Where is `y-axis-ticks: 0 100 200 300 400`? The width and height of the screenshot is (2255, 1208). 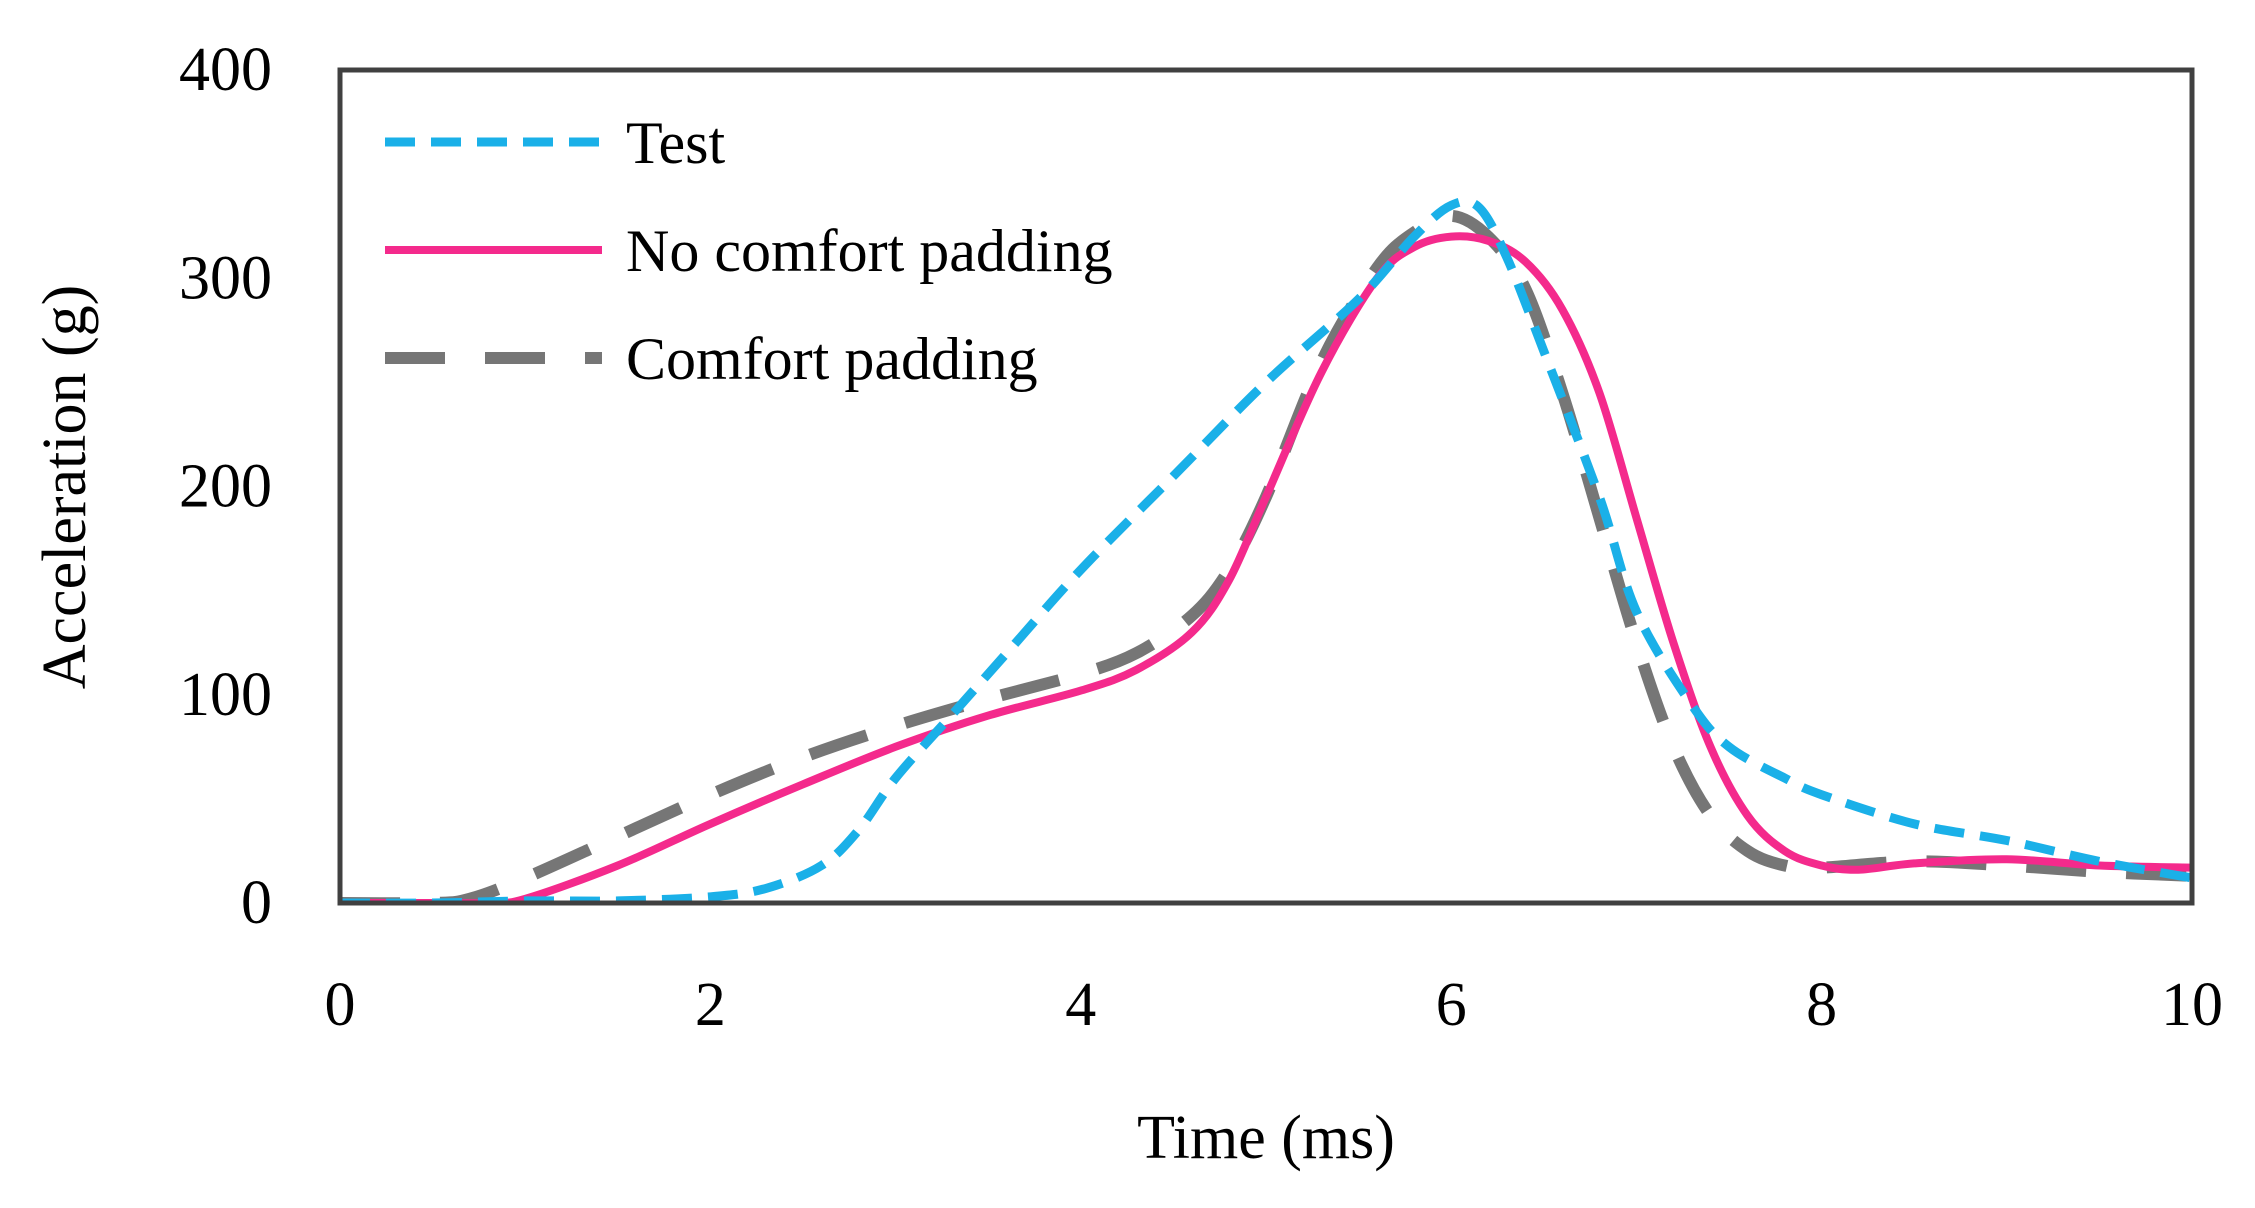 y-axis-ticks: 0 100 200 300 400 is located at coordinates (225, 486).